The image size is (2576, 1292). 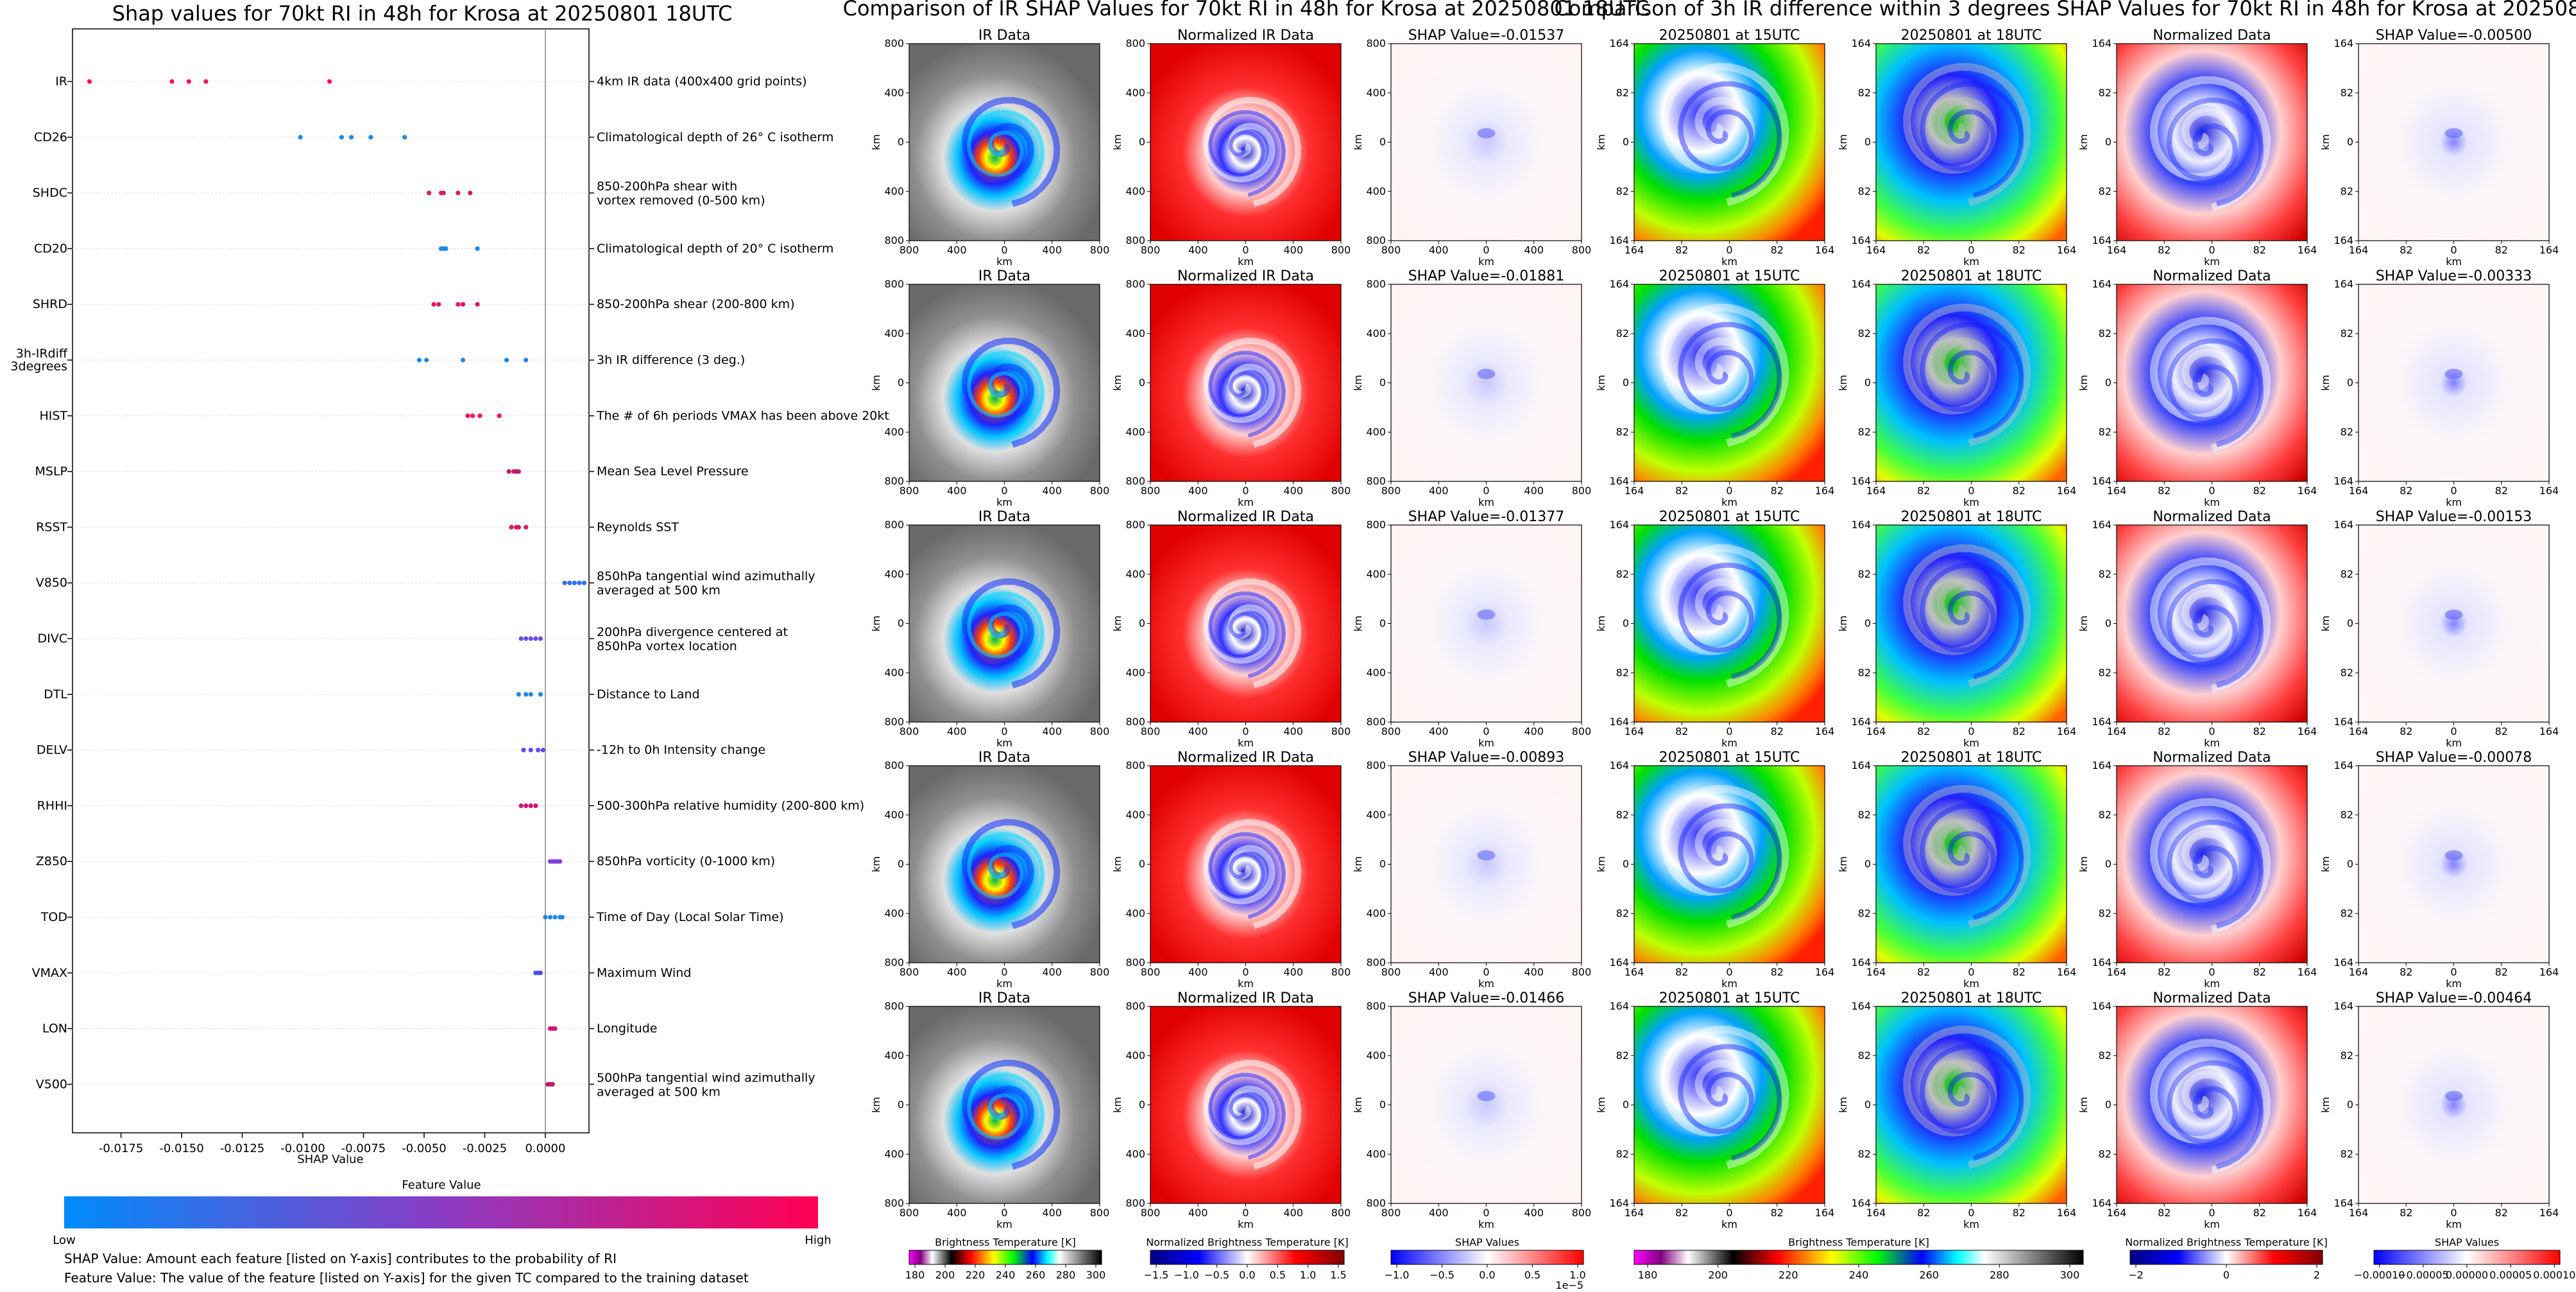 I want to click on panel-x-tick-label: 400, so click(x=1534, y=972).